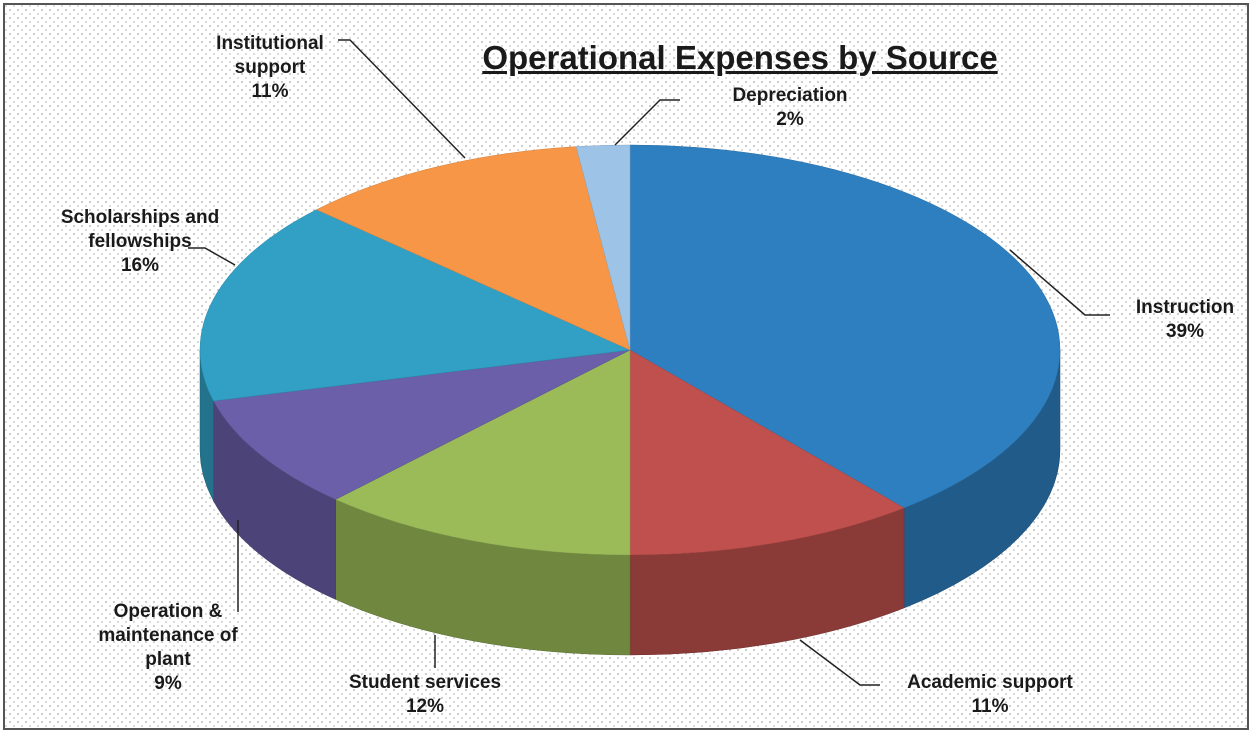 The width and height of the screenshot is (1252, 733). What do you see at coordinates (990, 682) in the screenshot?
I see `category-label: Academic support` at bounding box center [990, 682].